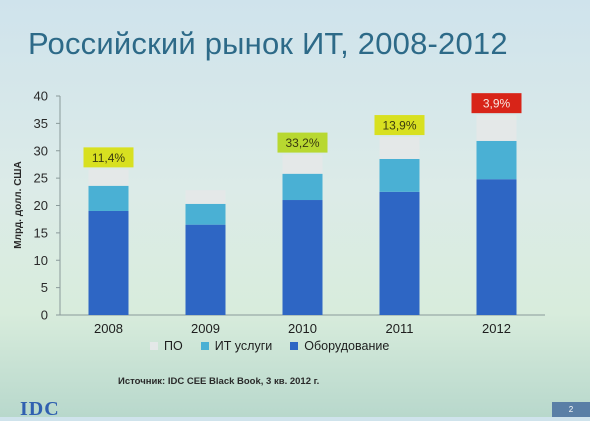  Describe the element at coordinates (496, 328) in the screenshot. I see `x-tick-label: 2012` at that location.